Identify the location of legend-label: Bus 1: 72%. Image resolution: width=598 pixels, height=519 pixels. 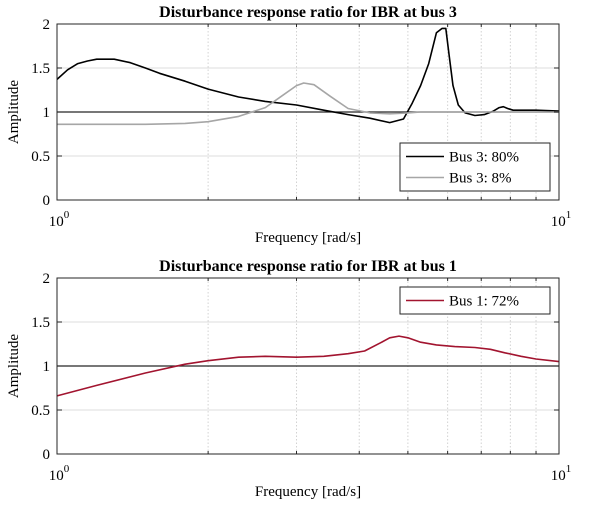
(484, 302).